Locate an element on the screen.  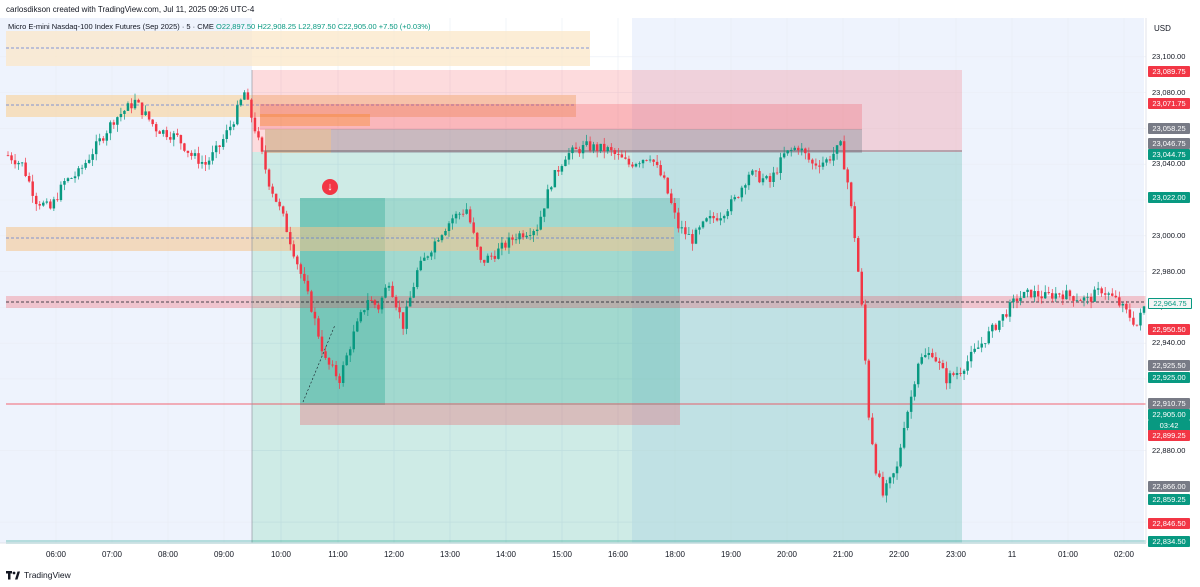
time-tick-label: 14:00 is located at coordinates (506, 554).